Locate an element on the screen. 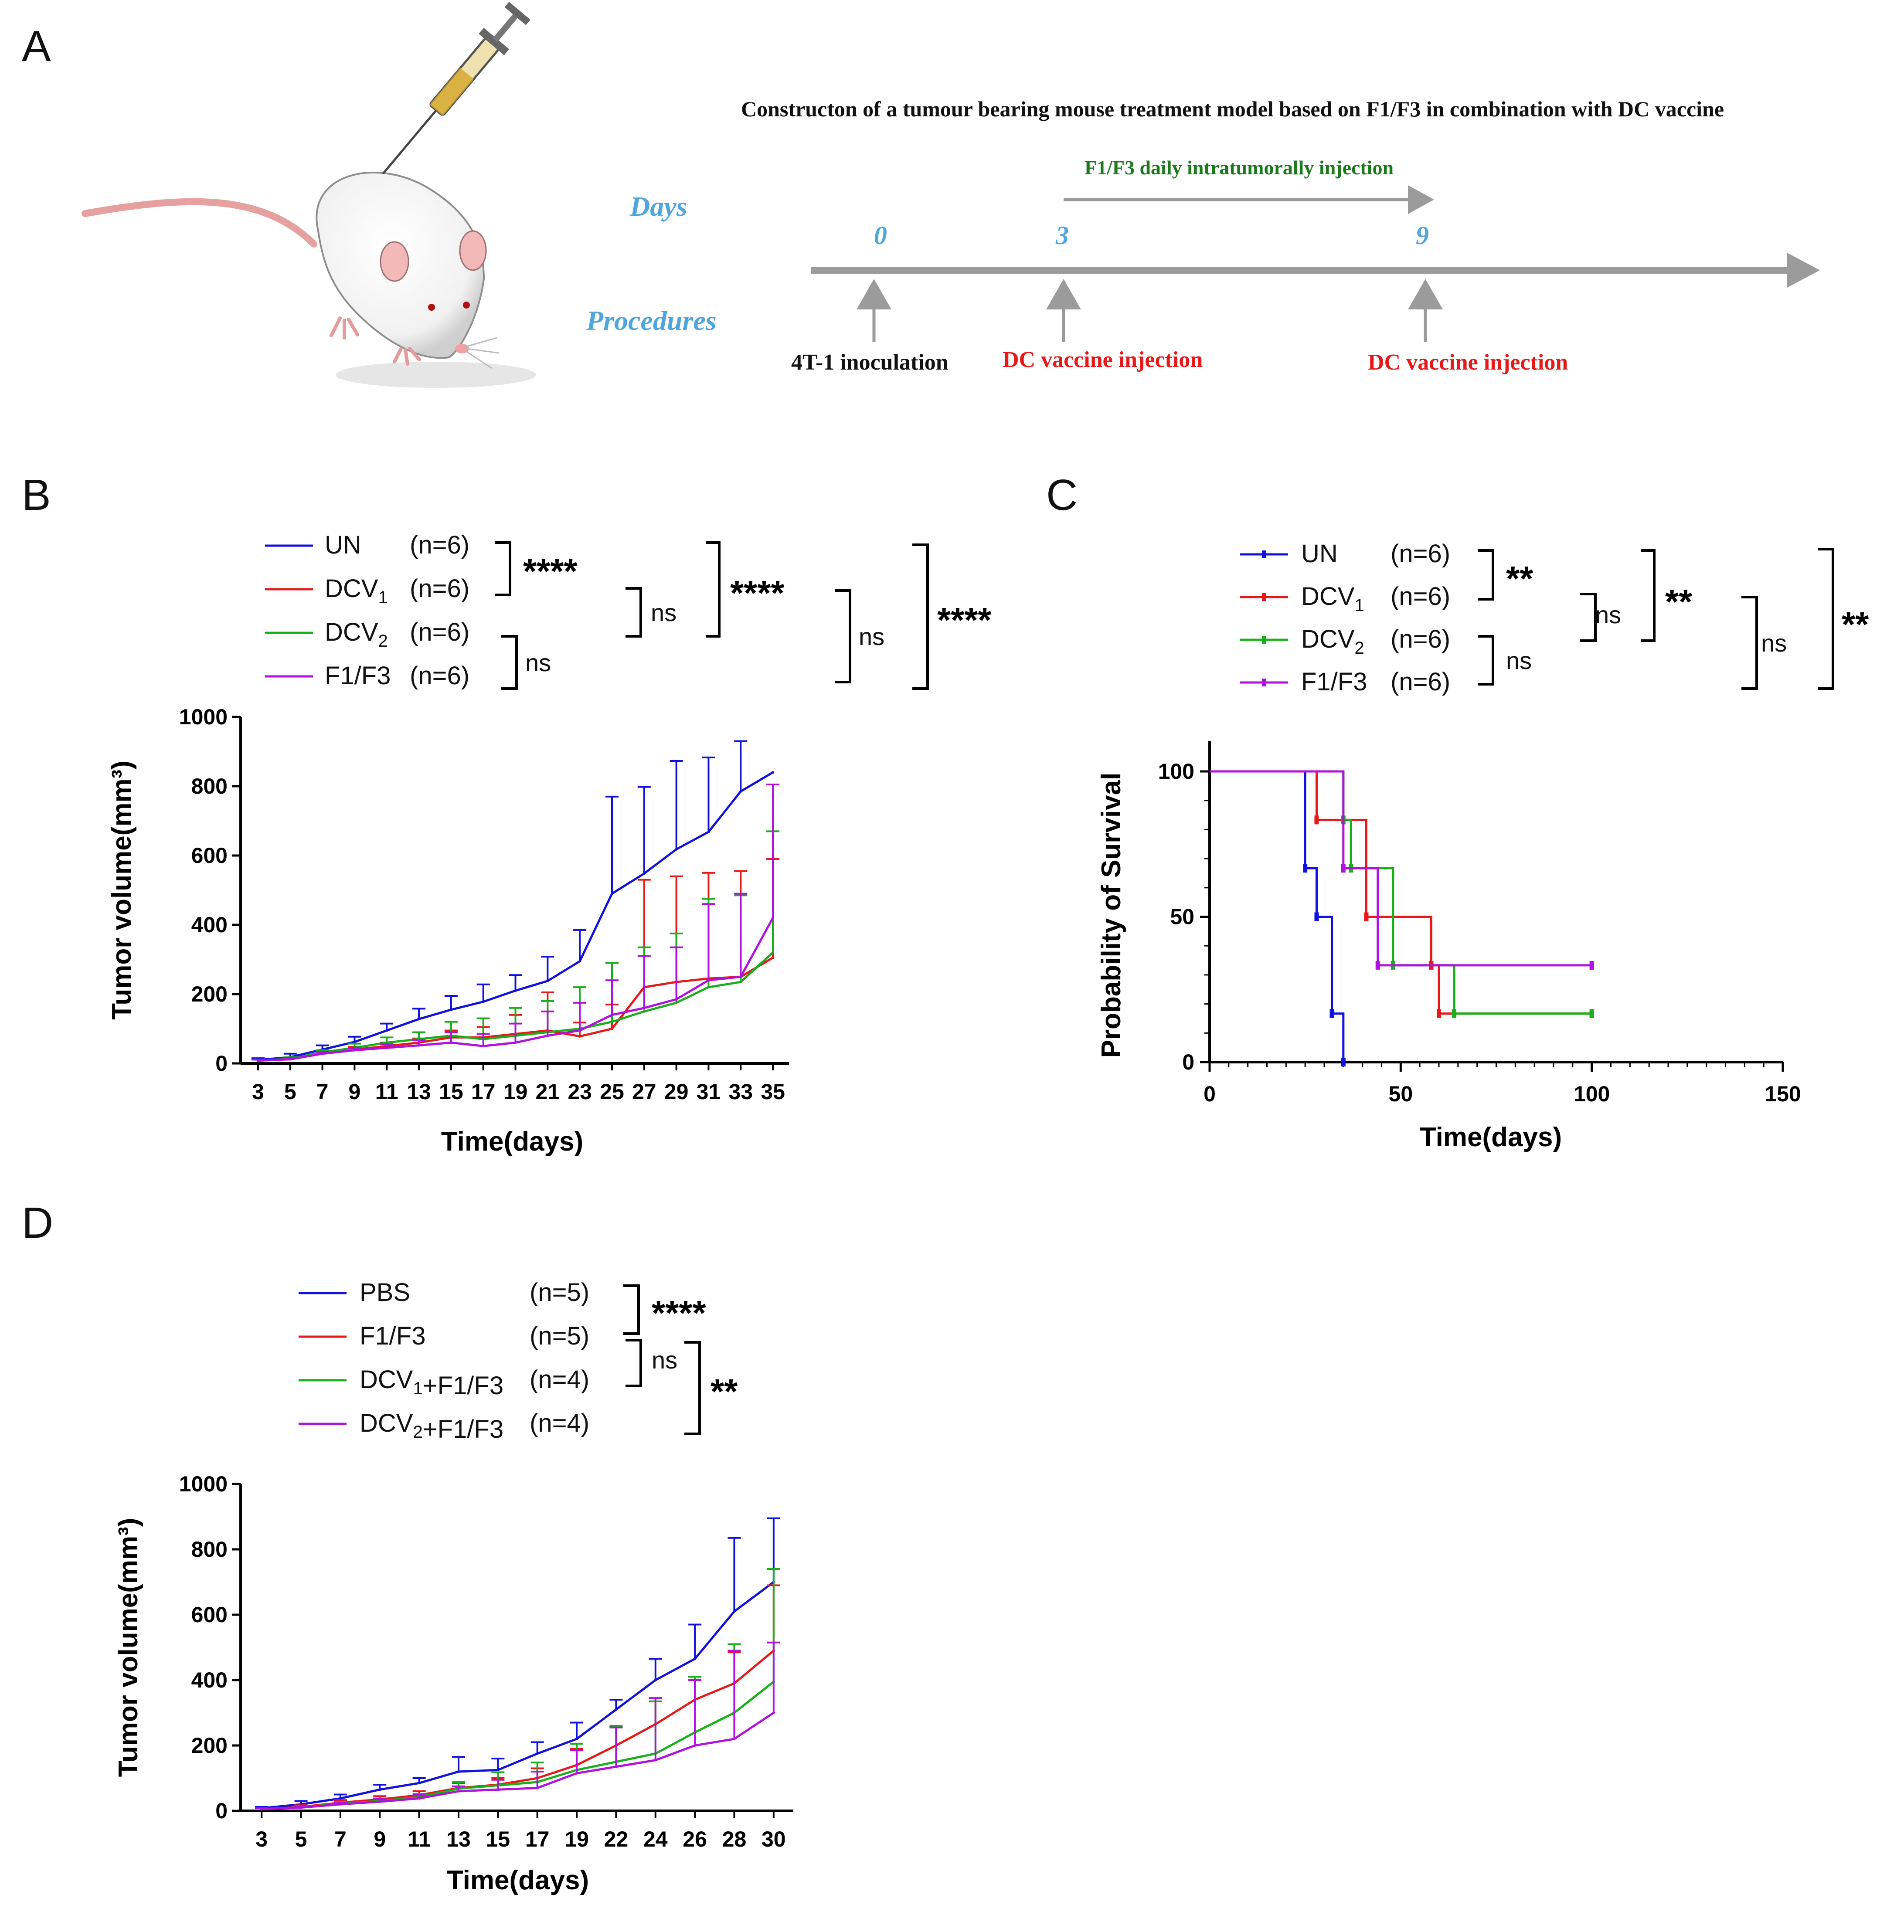 The height and width of the screenshot is (1932, 1904). x-axis-label: Time(days) is located at coordinates (1491, 1137).